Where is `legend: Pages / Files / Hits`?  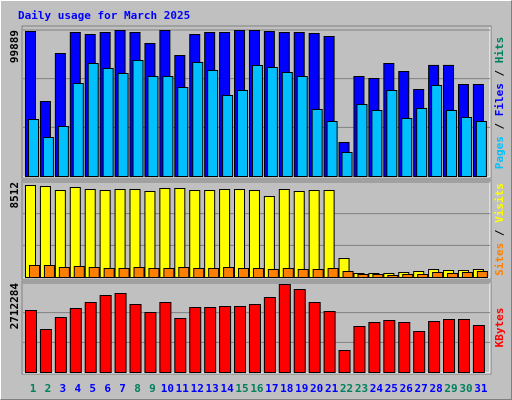 legend: Pages / Files / Hits is located at coordinates (499, 103).